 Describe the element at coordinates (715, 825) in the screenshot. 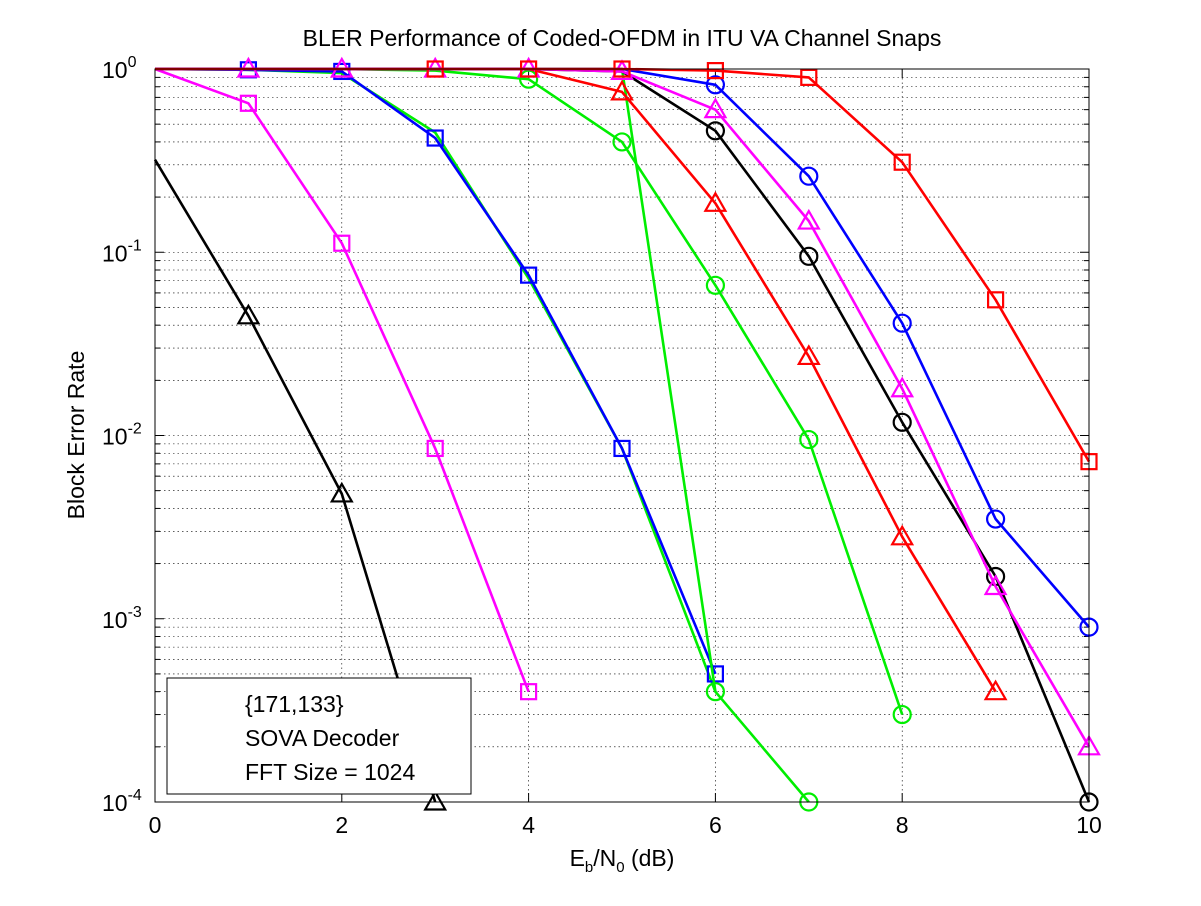

I see `x-tick-label: 6` at that location.